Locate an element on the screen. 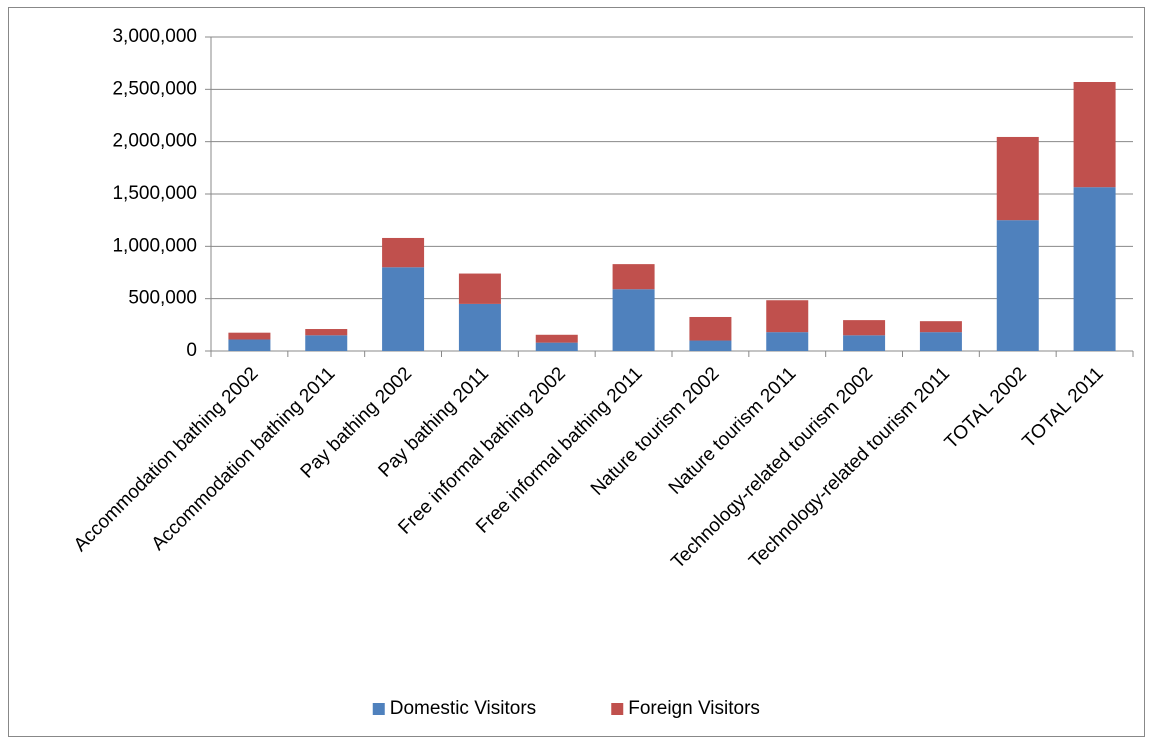 The width and height of the screenshot is (1152, 749). y-tick-label: 2,000,000 is located at coordinates (154, 141).